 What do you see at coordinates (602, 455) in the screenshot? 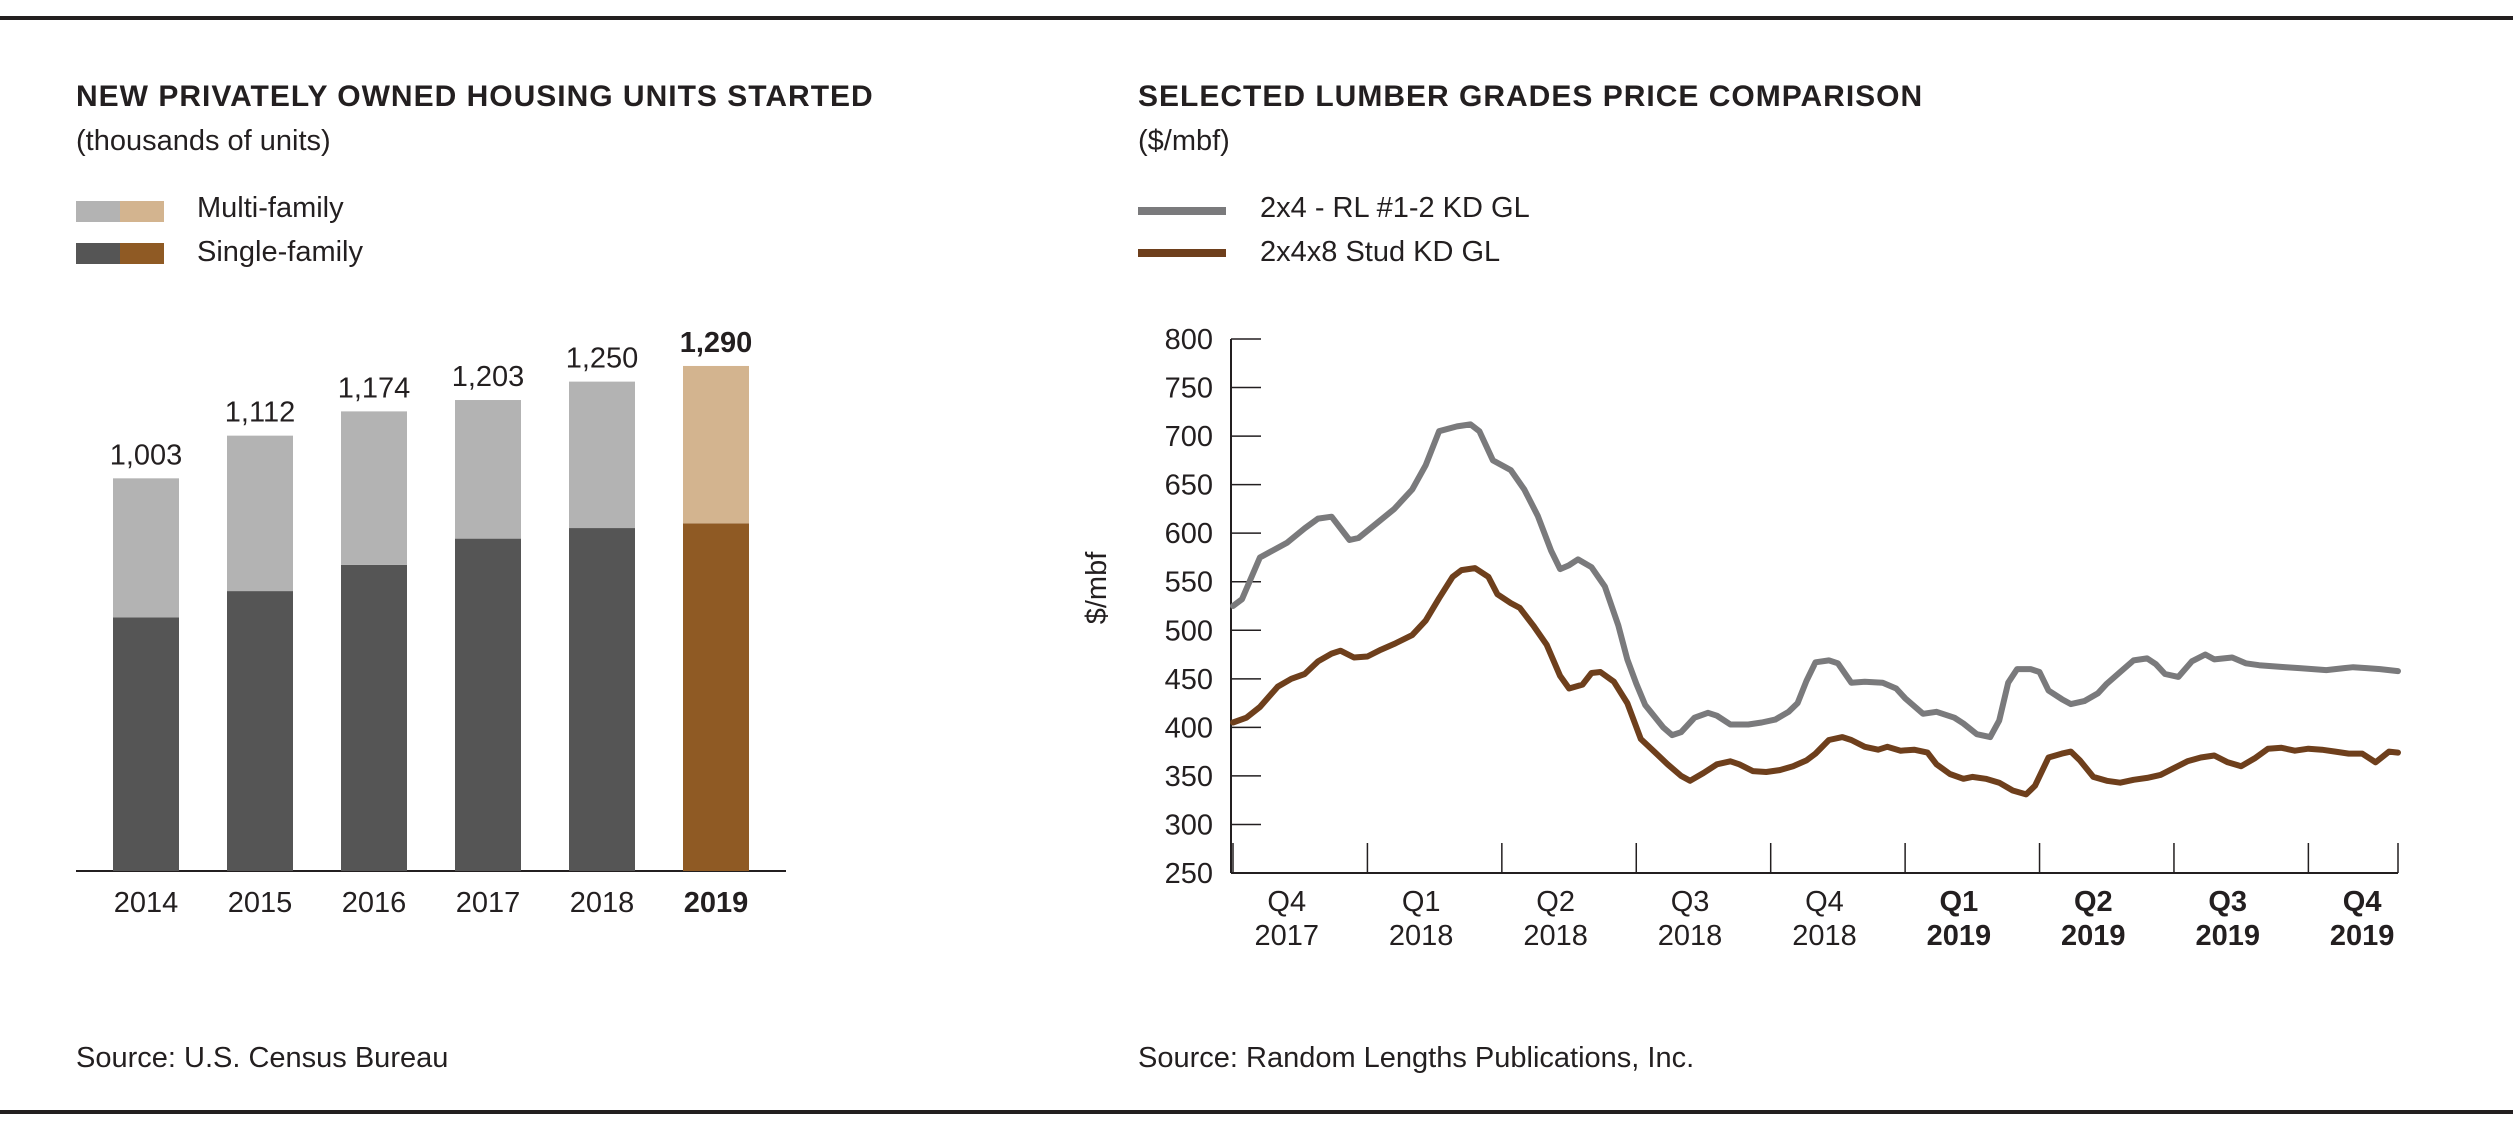
I see `bar-multi-family-2018` at bounding box center [602, 455].